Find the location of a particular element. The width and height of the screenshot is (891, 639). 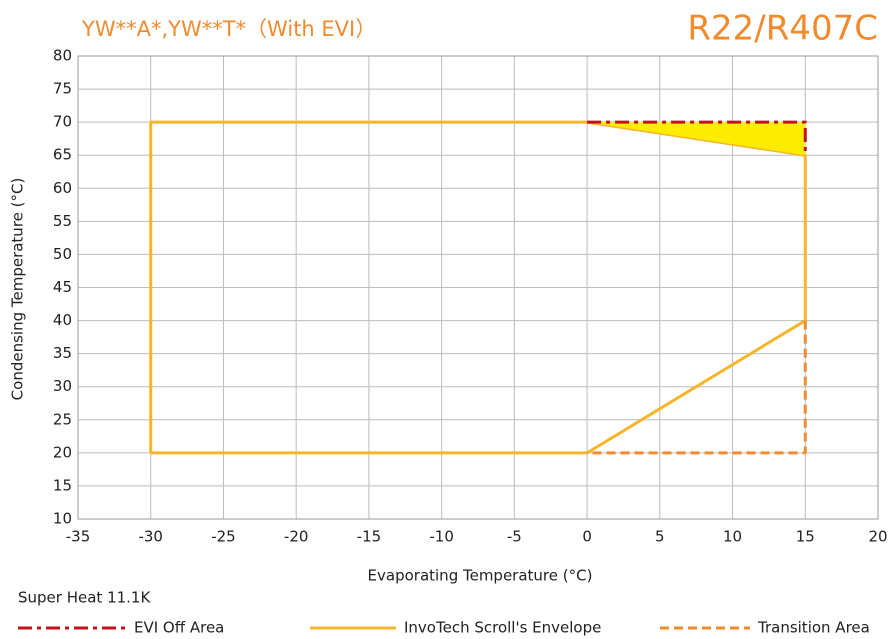

area-fill is located at coordinates (696, 139).